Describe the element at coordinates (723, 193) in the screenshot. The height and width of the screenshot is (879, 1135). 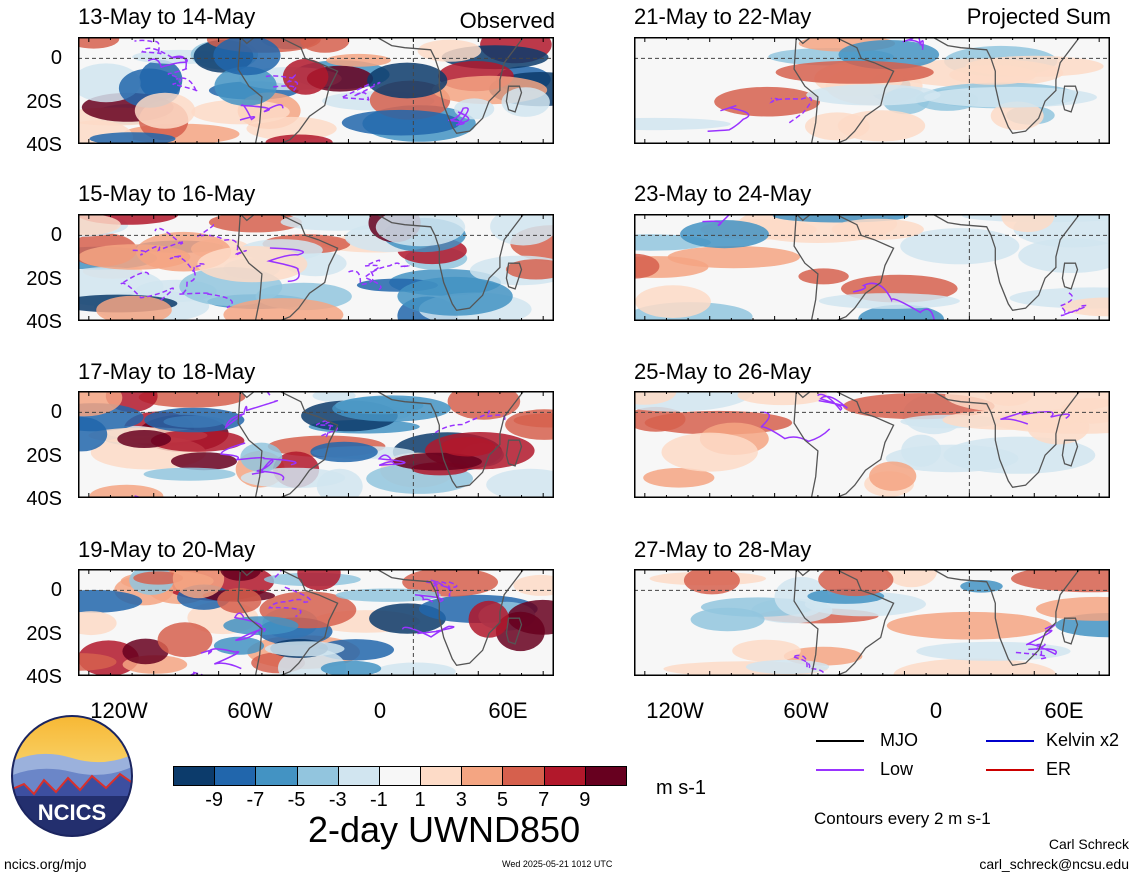
I see `panel-title-projected-2: 23-May to 24-May` at that location.